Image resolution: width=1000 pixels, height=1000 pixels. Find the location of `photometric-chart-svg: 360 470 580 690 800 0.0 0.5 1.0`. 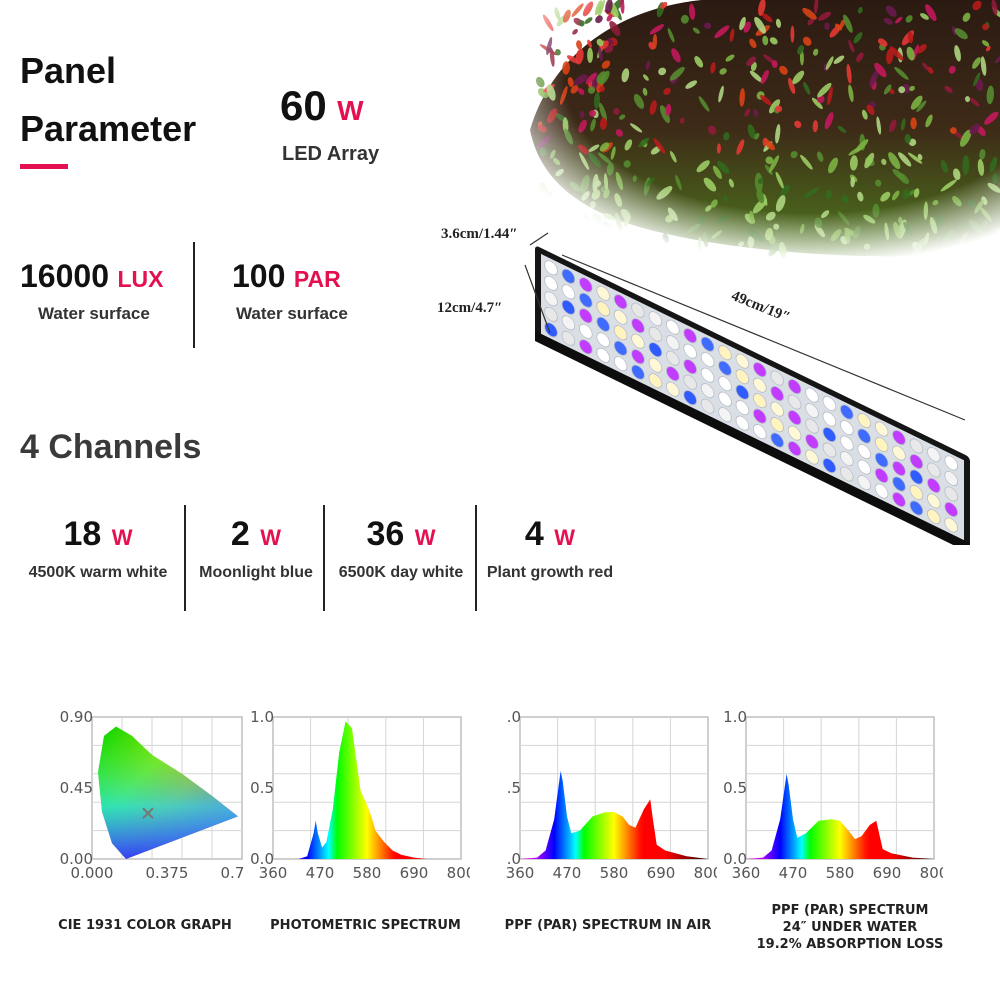

photometric-chart-svg: 360 470 580 690 800 0.0 0.5 1.0 is located at coordinates (362, 795).